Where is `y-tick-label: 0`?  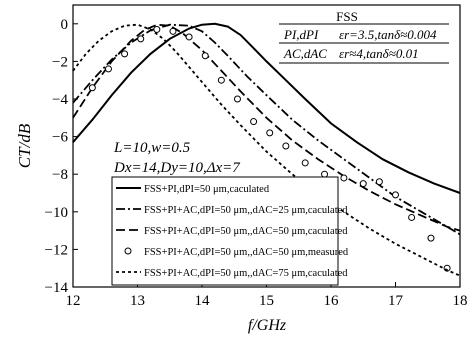
y-tick-label: 0 is located at coordinates (65, 25).